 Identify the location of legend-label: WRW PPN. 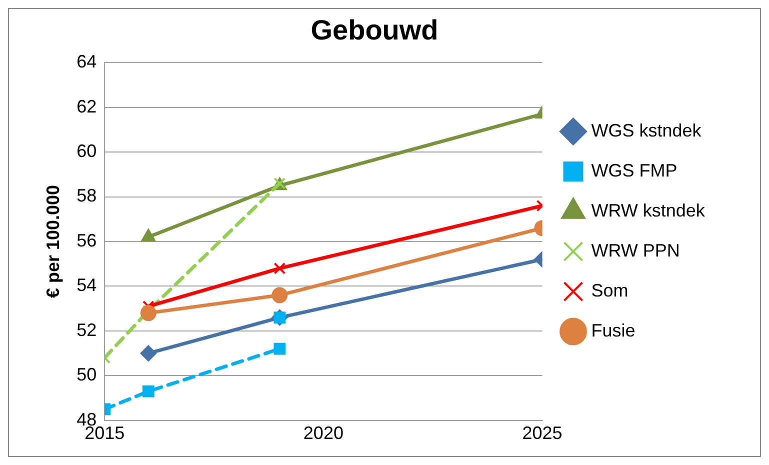
(635, 250).